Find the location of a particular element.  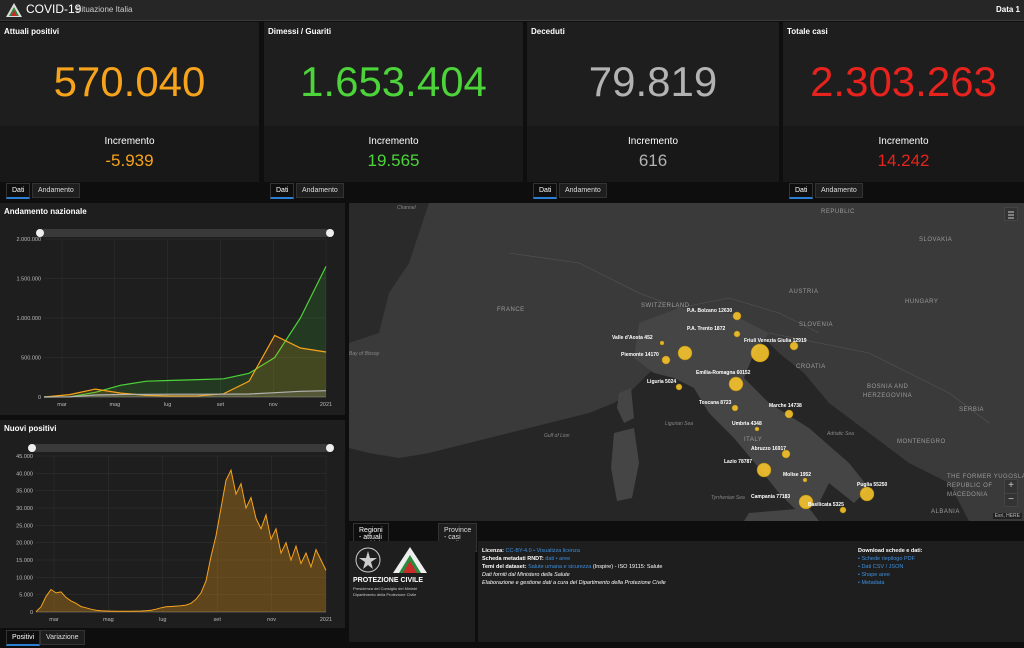

national-ytick: 1.500.000 is located at coordinates (29, 280).